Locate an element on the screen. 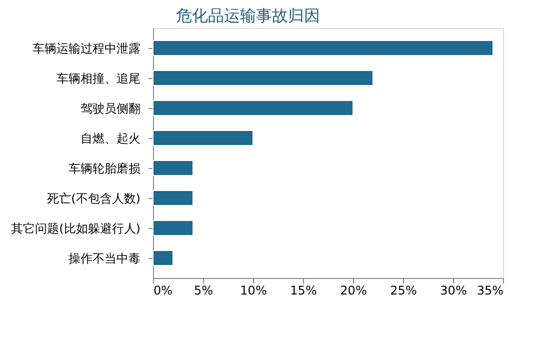  x-tick-label: 10% is located at coordinates (253, 291).